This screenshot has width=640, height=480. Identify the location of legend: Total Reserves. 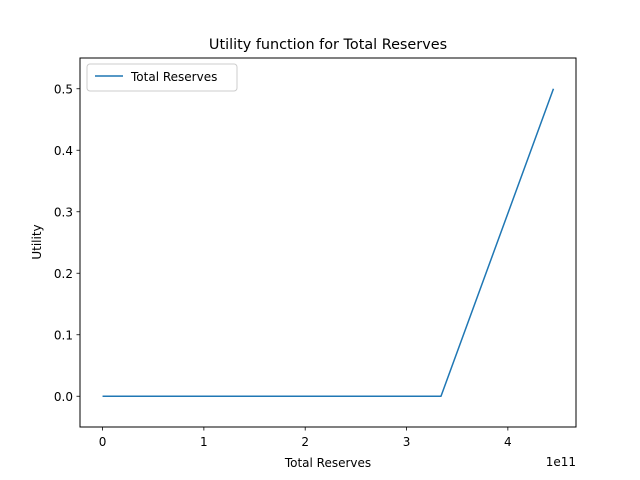
(162, 77).